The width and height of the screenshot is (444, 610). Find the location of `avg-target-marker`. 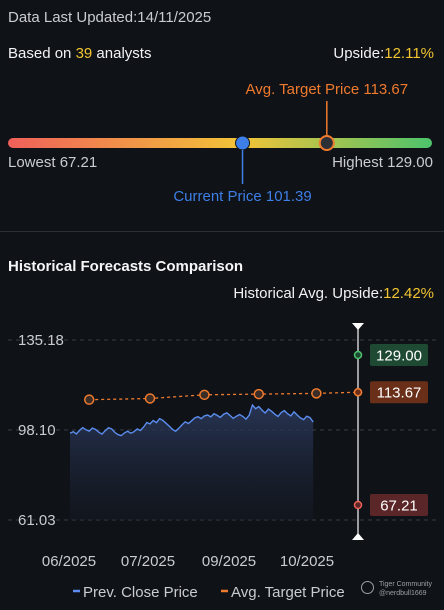

avg-target-marker is located at coordinates (326, 143).